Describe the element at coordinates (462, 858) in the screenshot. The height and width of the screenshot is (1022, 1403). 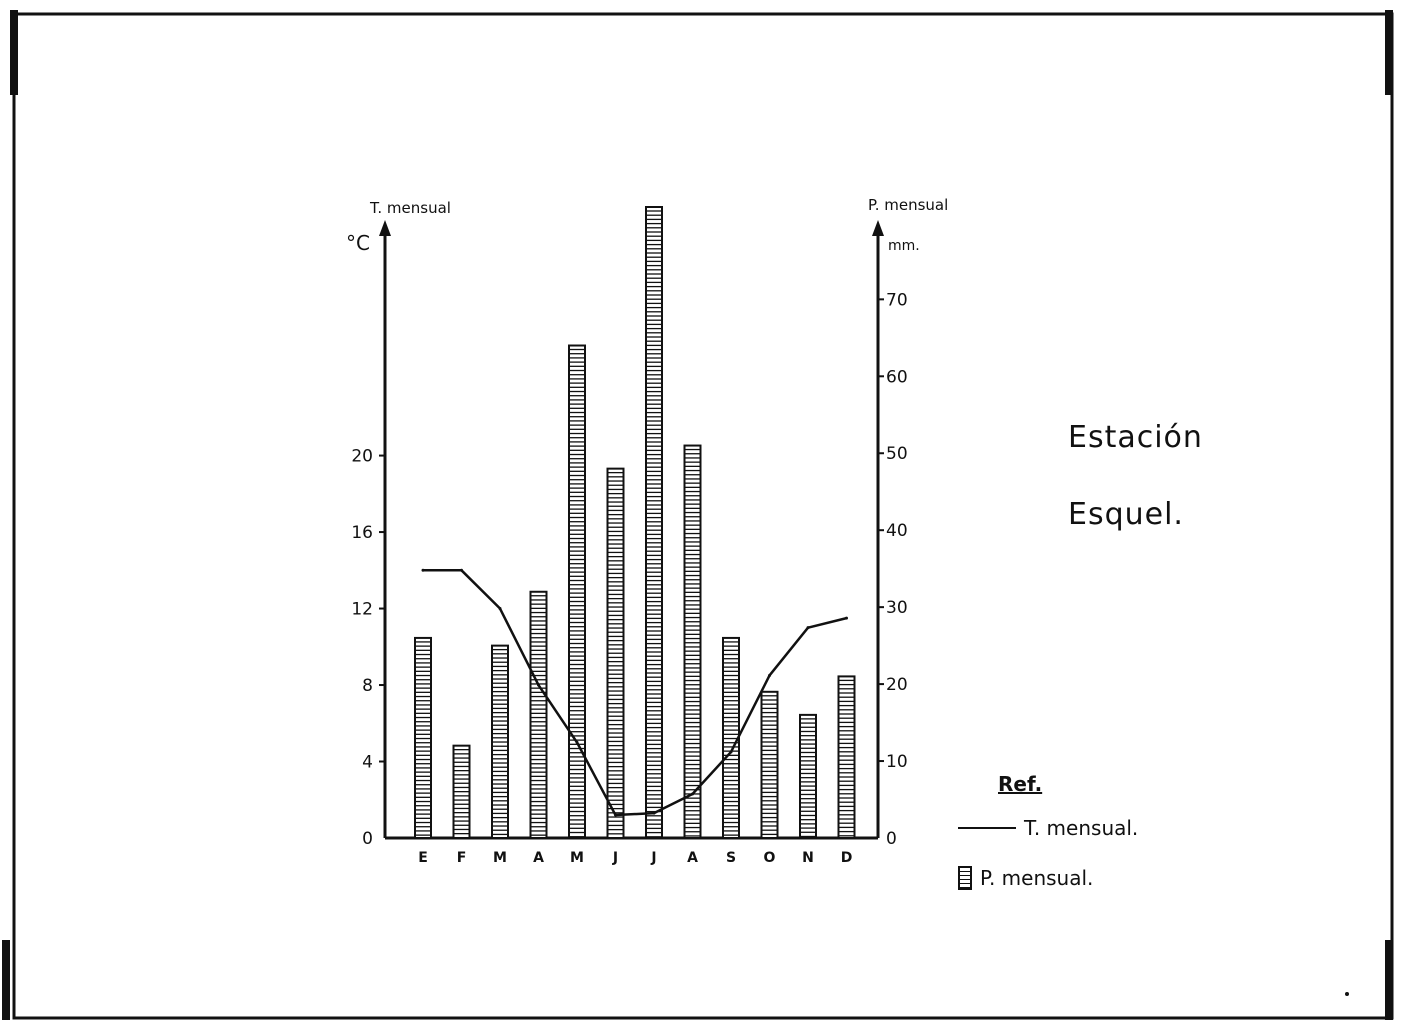
I see `month-label: F` at that location.